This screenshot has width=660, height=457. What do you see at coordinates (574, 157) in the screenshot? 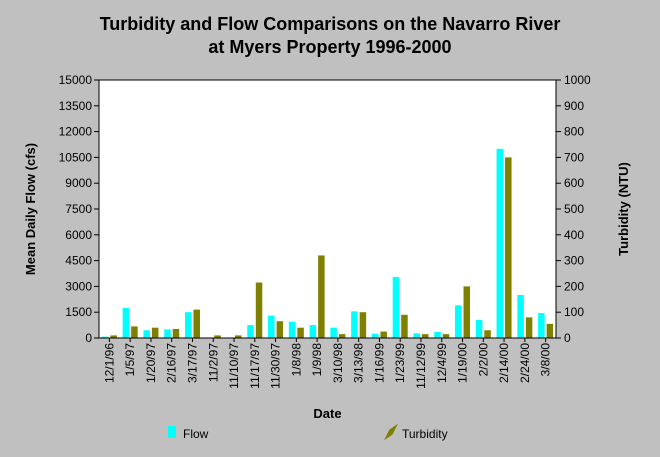
I see `y-right-tick-label: 700` at bounding box center [574, 157].